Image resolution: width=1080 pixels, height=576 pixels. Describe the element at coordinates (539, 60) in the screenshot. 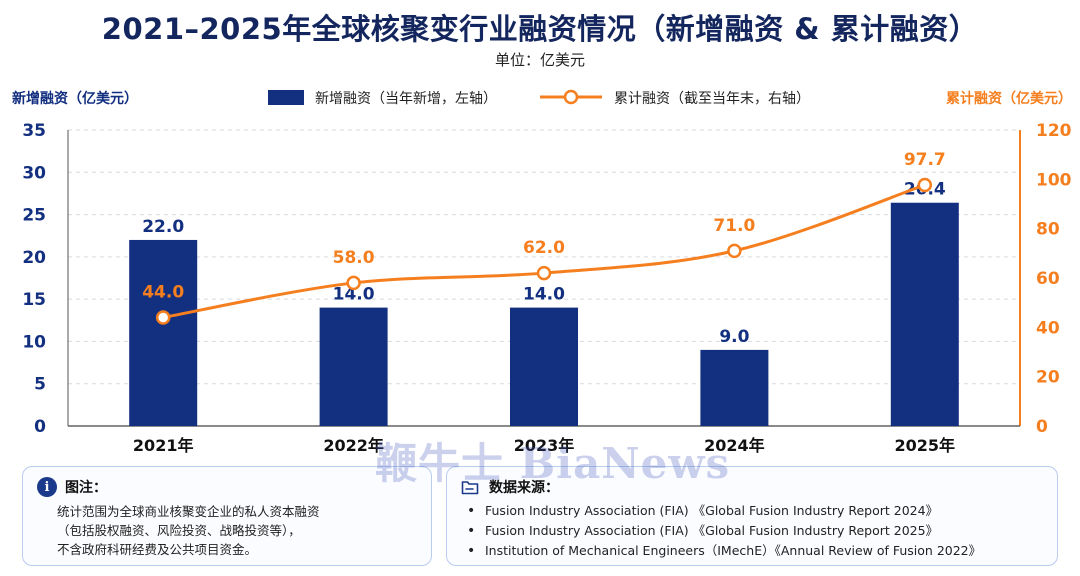

I see `unit-label: 单位：亿美元` at that location.